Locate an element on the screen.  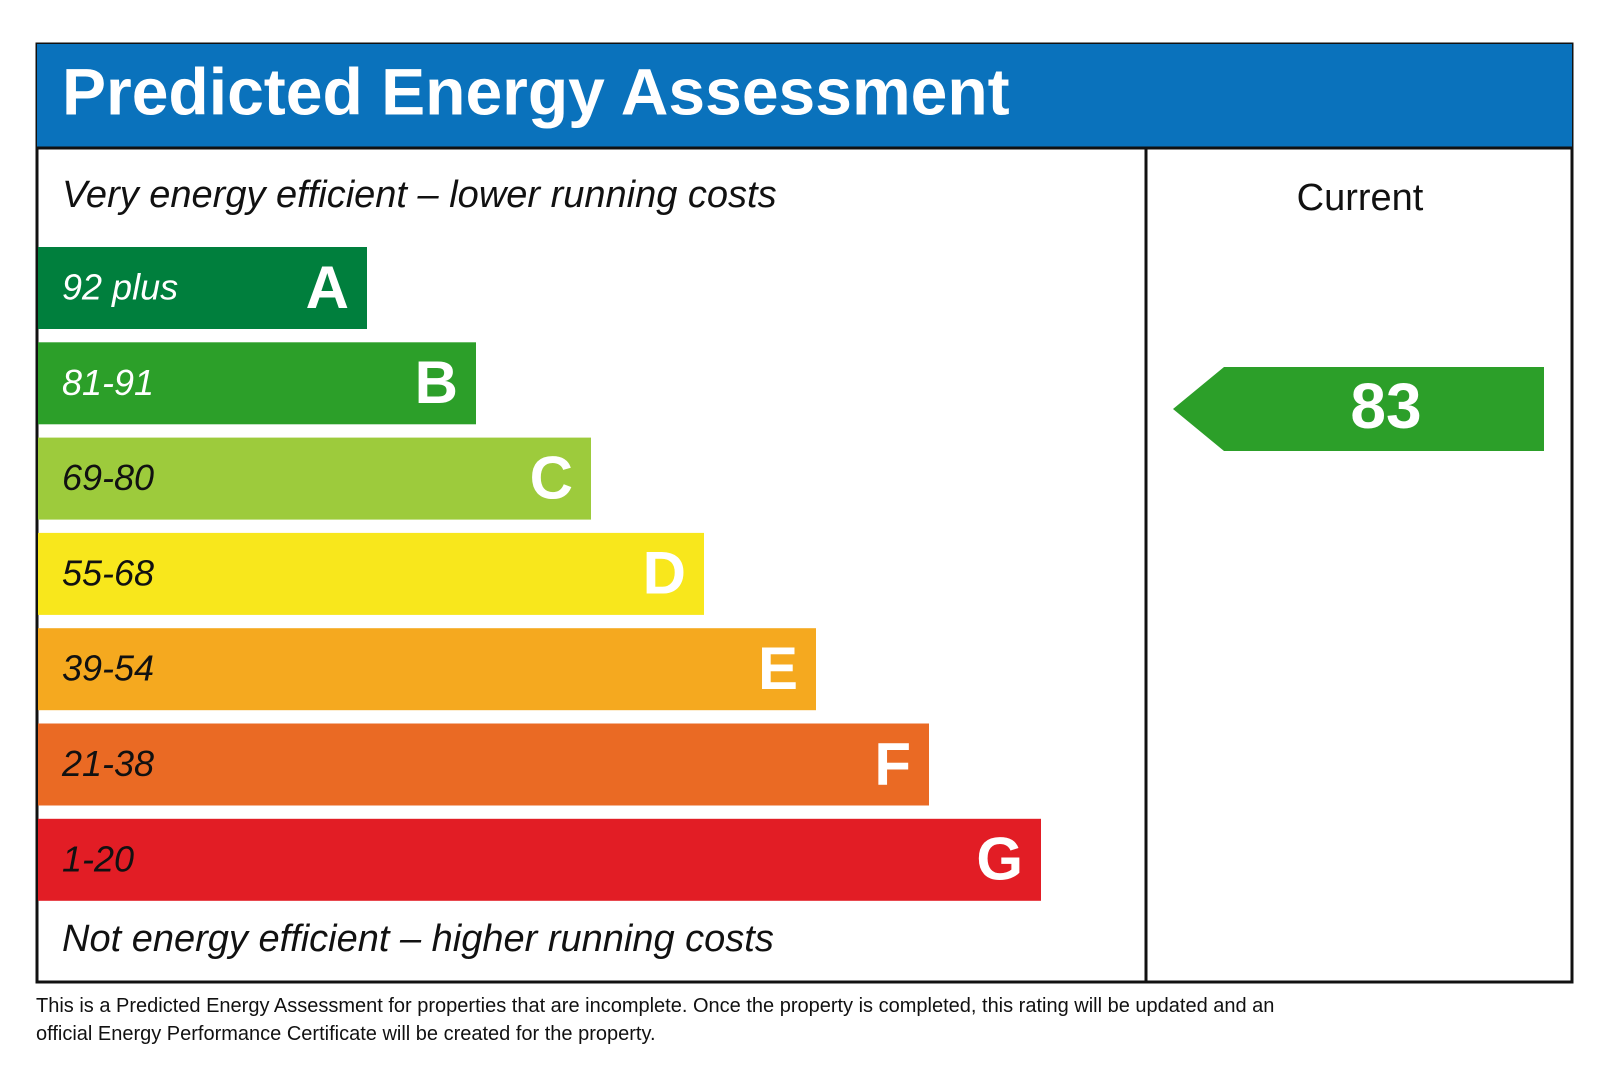
current-arrow is located at coordinates (1358, 409).